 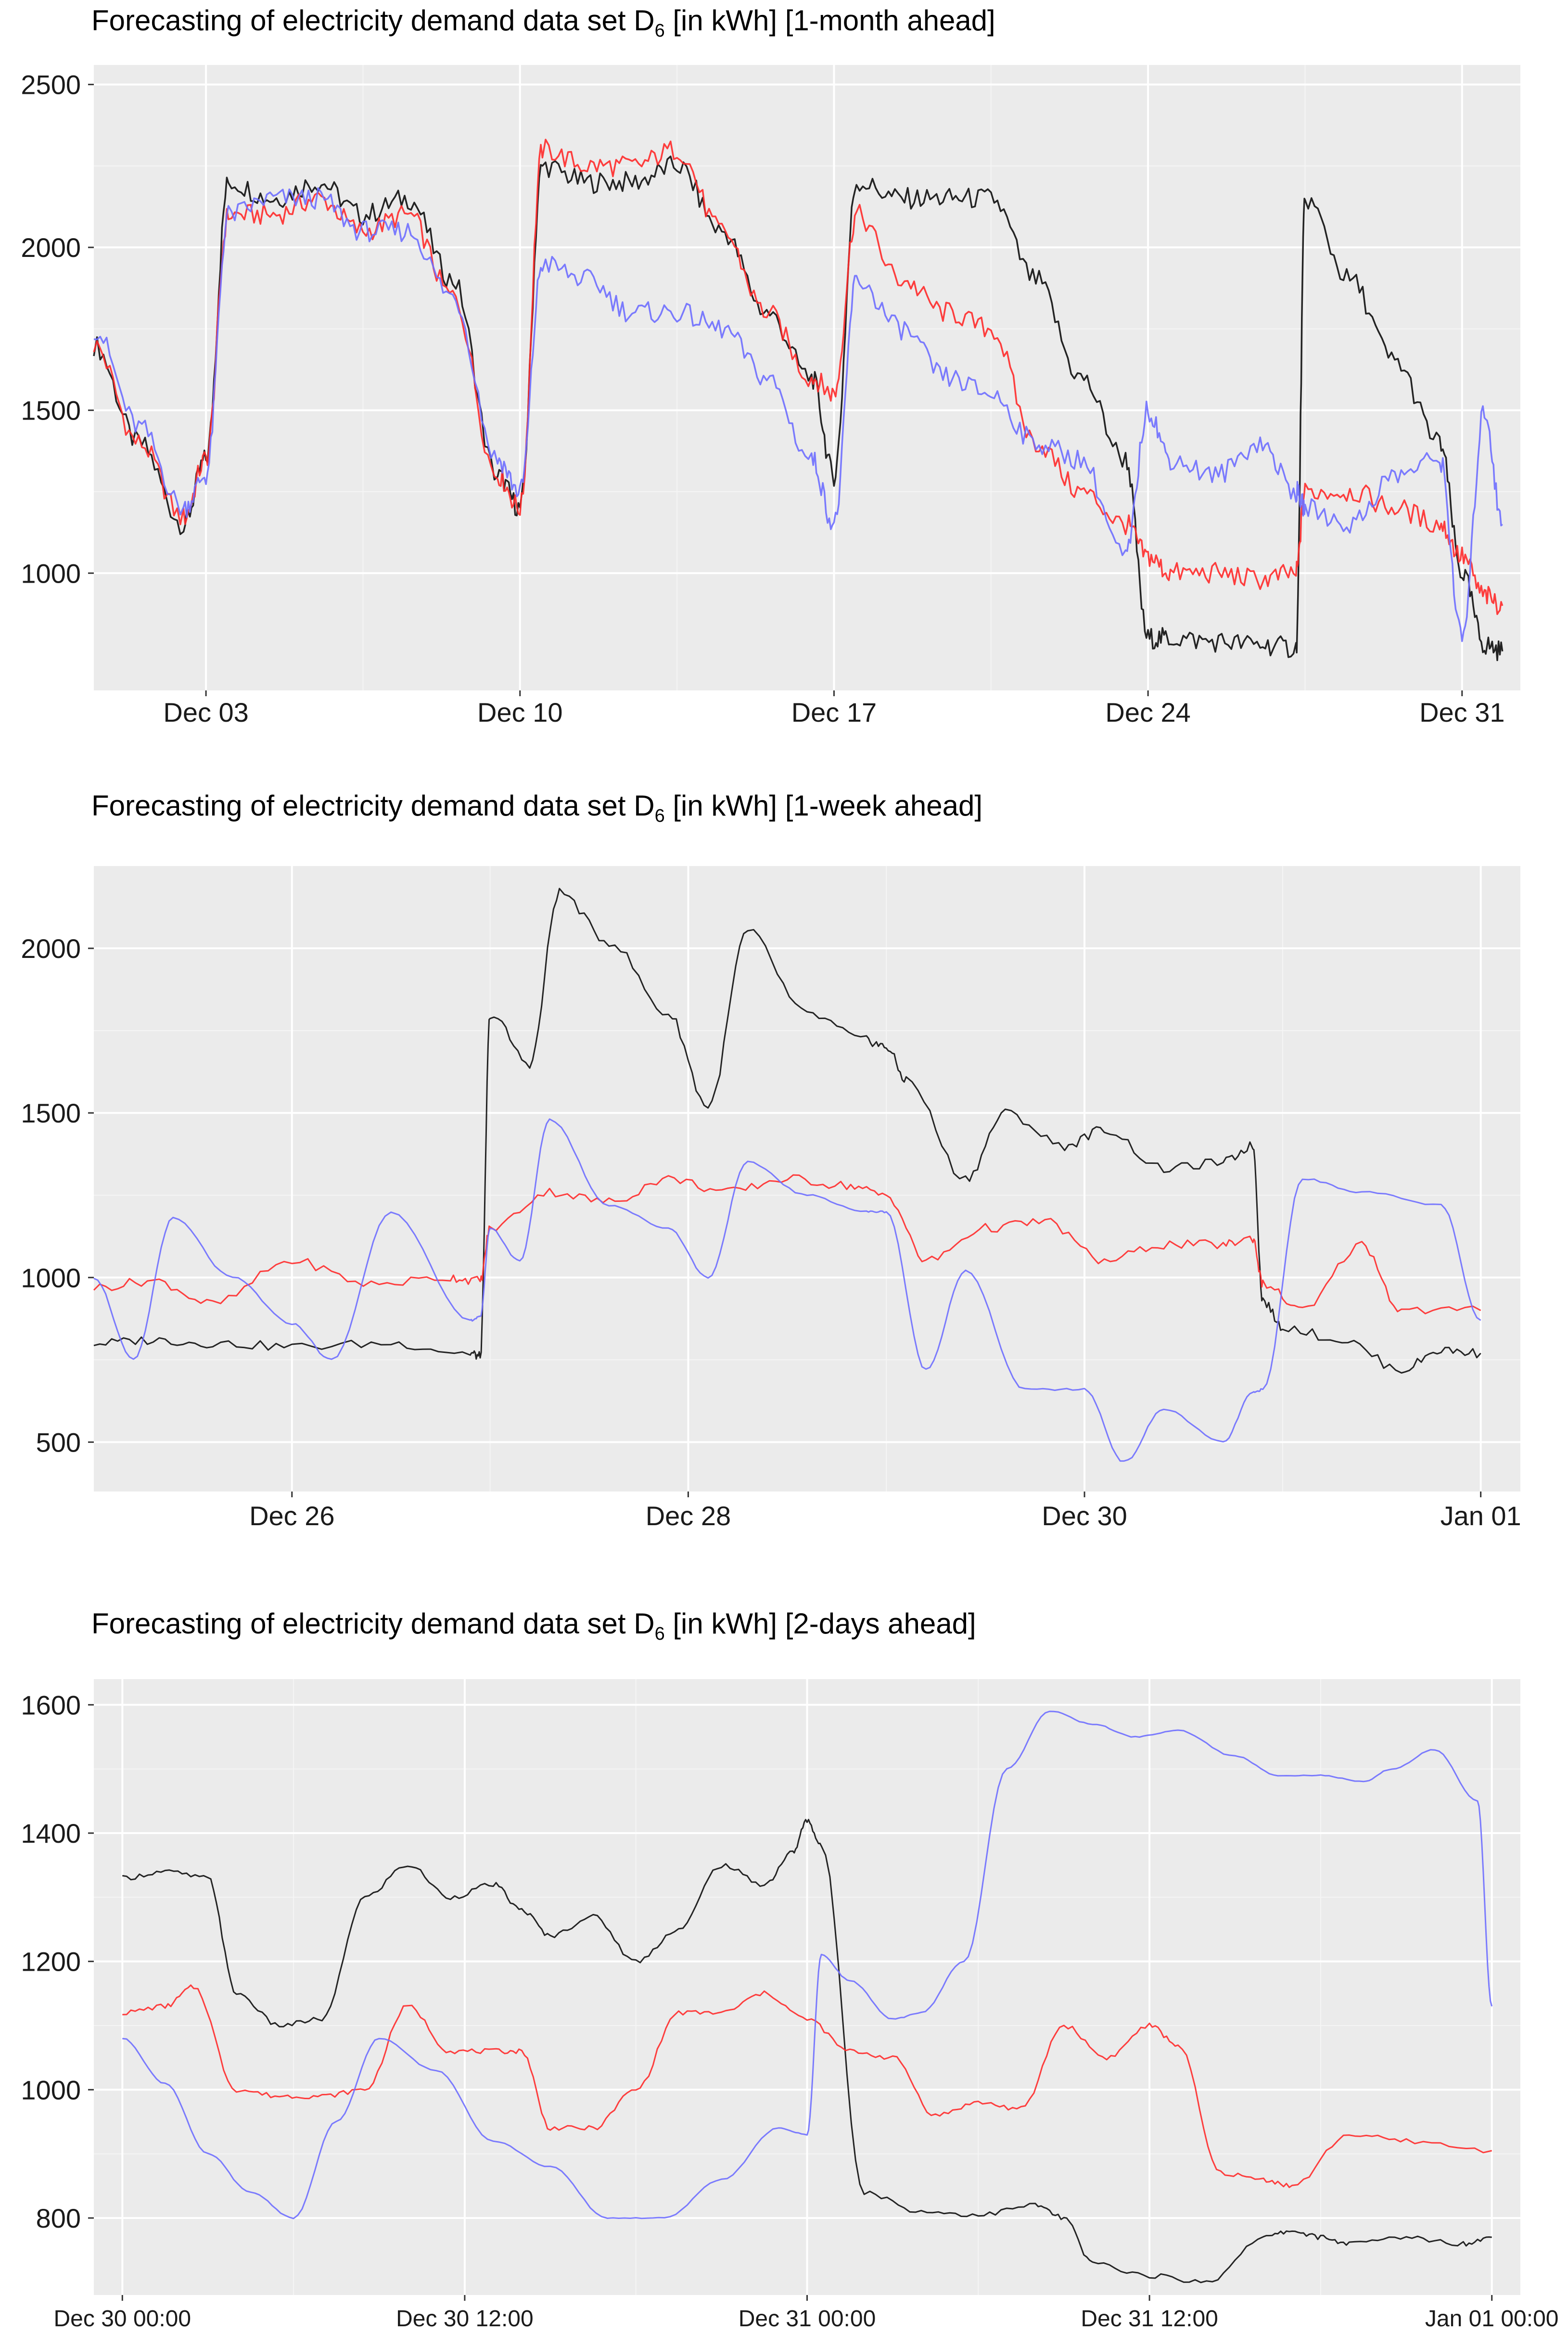 What do you see at coordinates (1147, 712) in the screenshot?
I see `x-tick-label: Dec 24` at bounding box center [1147, 712].